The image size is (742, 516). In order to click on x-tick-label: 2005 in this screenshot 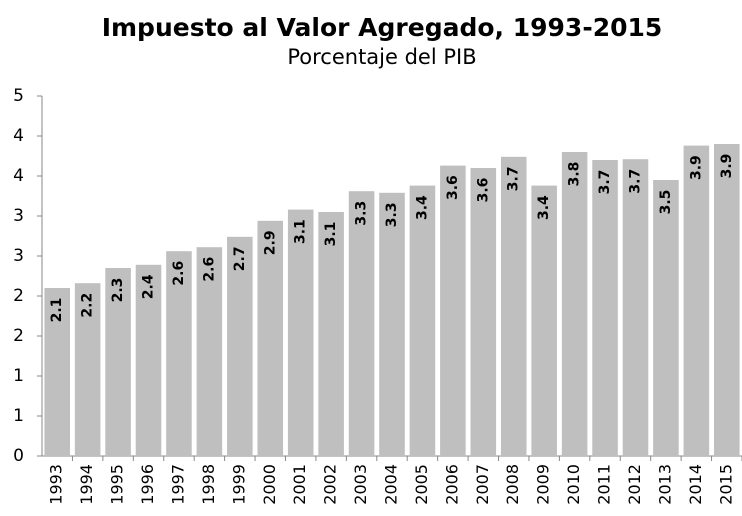, I will do `click(421, 484)`.